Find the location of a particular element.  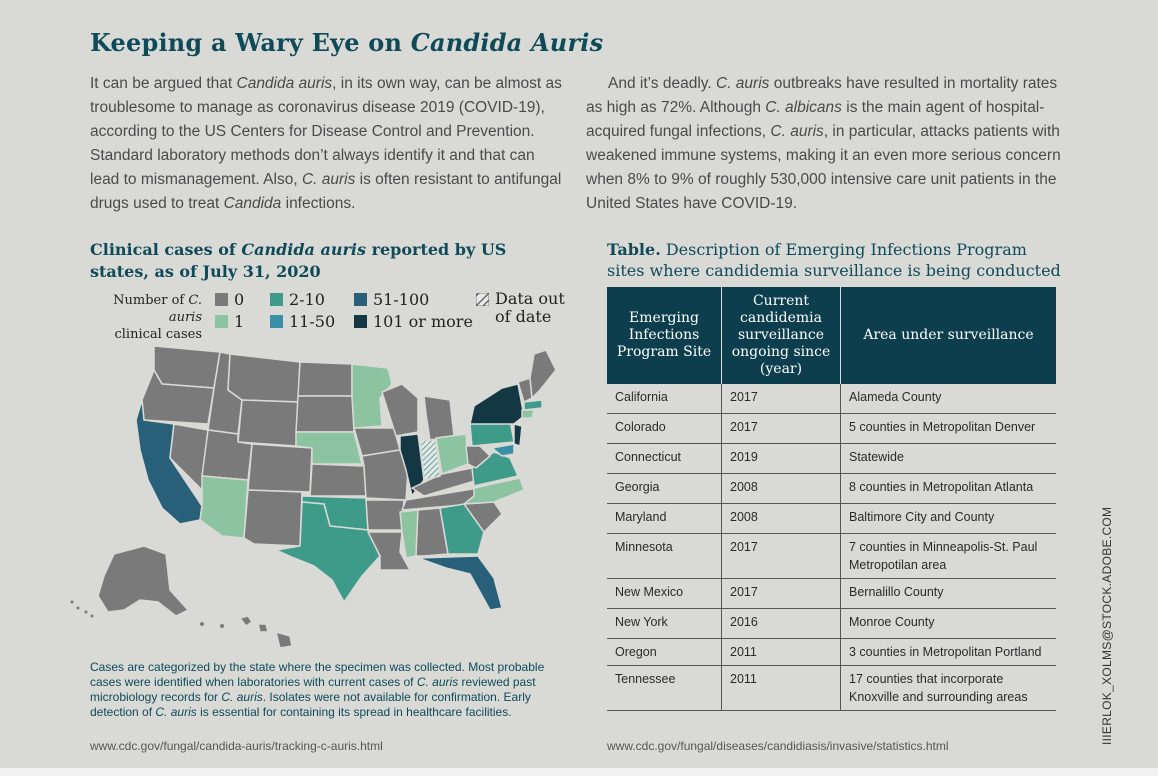

state-florida is located at coordinates (460, 583).